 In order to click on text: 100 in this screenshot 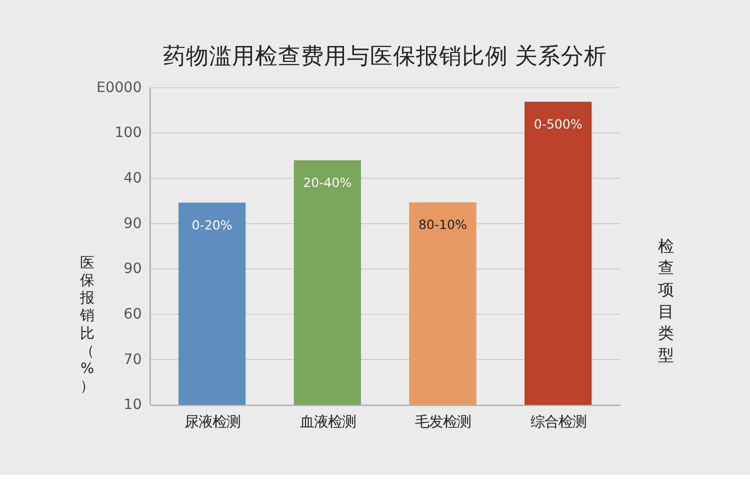, I will do `click(128, 133)`.